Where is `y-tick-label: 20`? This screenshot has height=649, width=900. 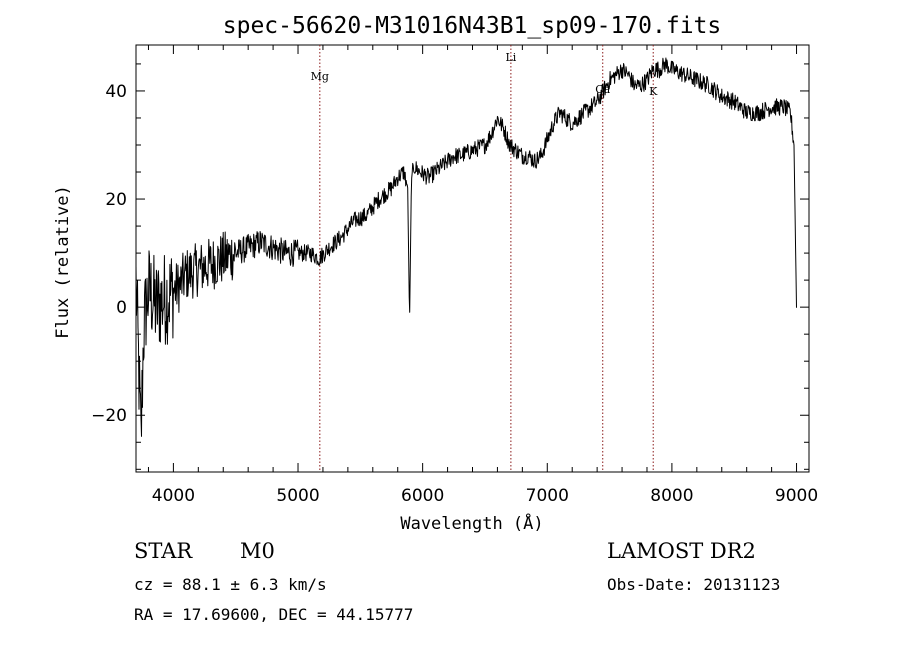 y-tick-label: 20 is located at coordinates (116, 200).